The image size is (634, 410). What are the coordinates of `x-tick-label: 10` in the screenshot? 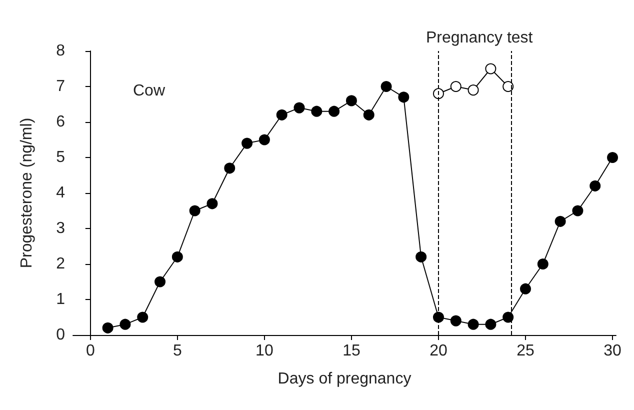 It's located at (265, 351).